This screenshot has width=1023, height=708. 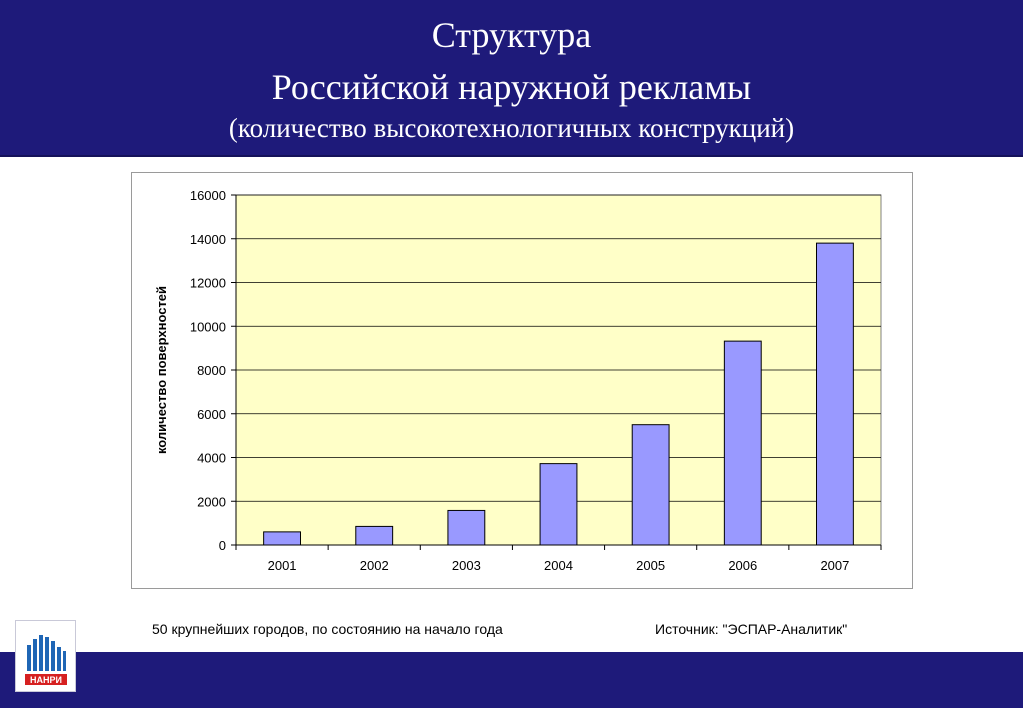 What do you see at coordinates (742, 443) in the screenshot?
I see `bar-2006` at bounding box center [742, 443].